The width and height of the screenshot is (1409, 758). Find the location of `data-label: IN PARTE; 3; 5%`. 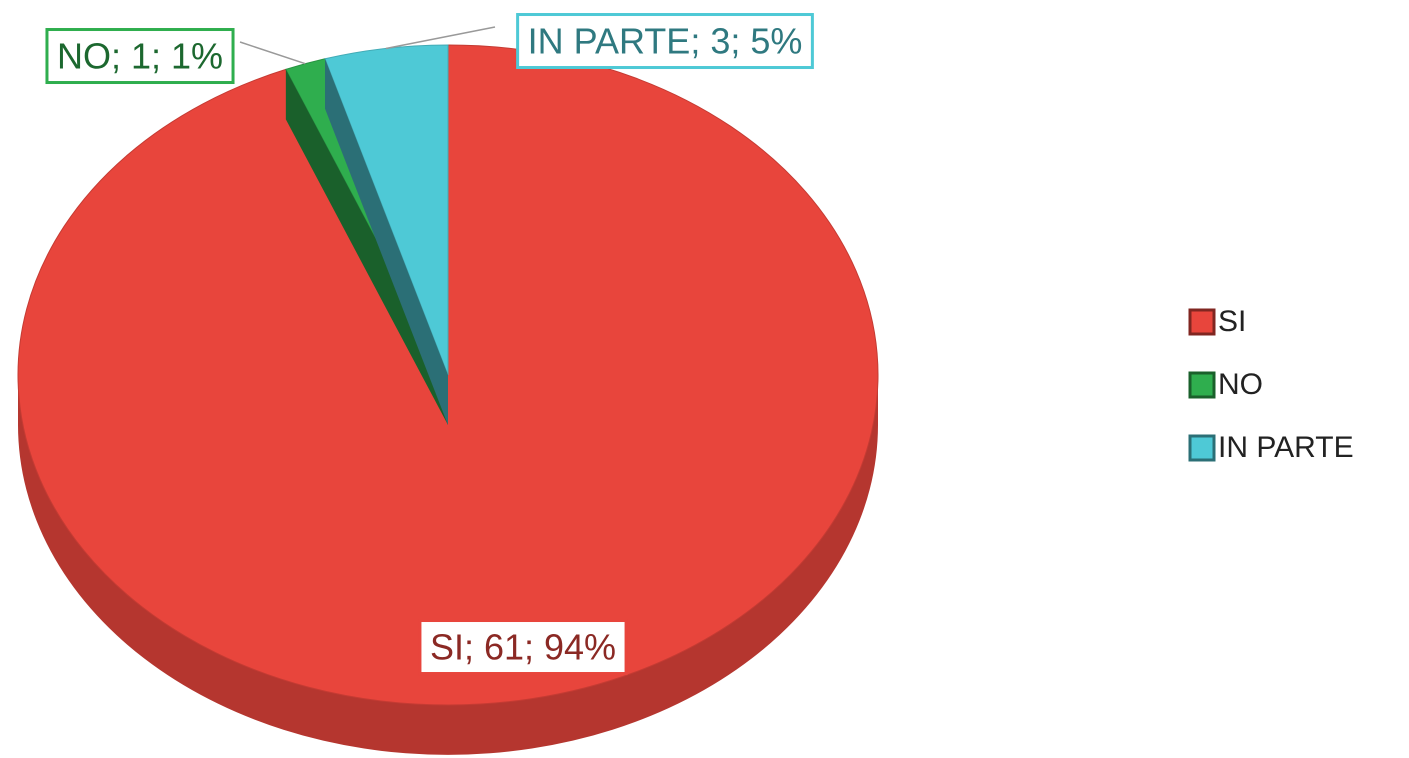

data-label: IN PARTE; 3; 5% is located at coordinates (665, 41).